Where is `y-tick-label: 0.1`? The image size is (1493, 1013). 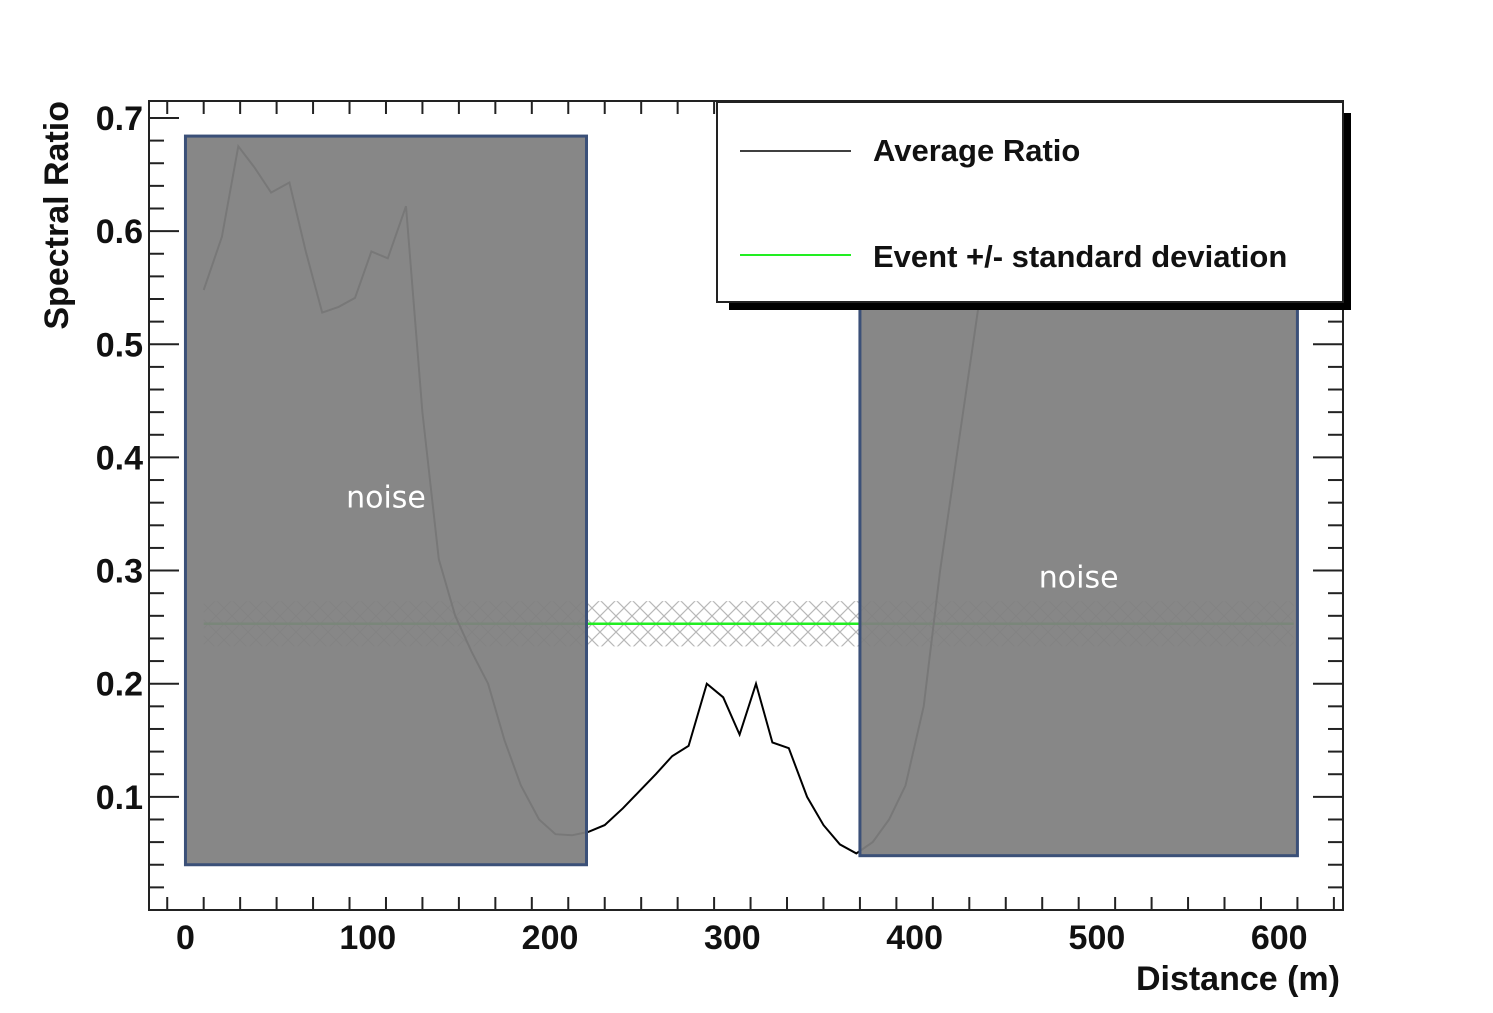
y-tick-label: 0.1 is located at coordinates (119, 798).